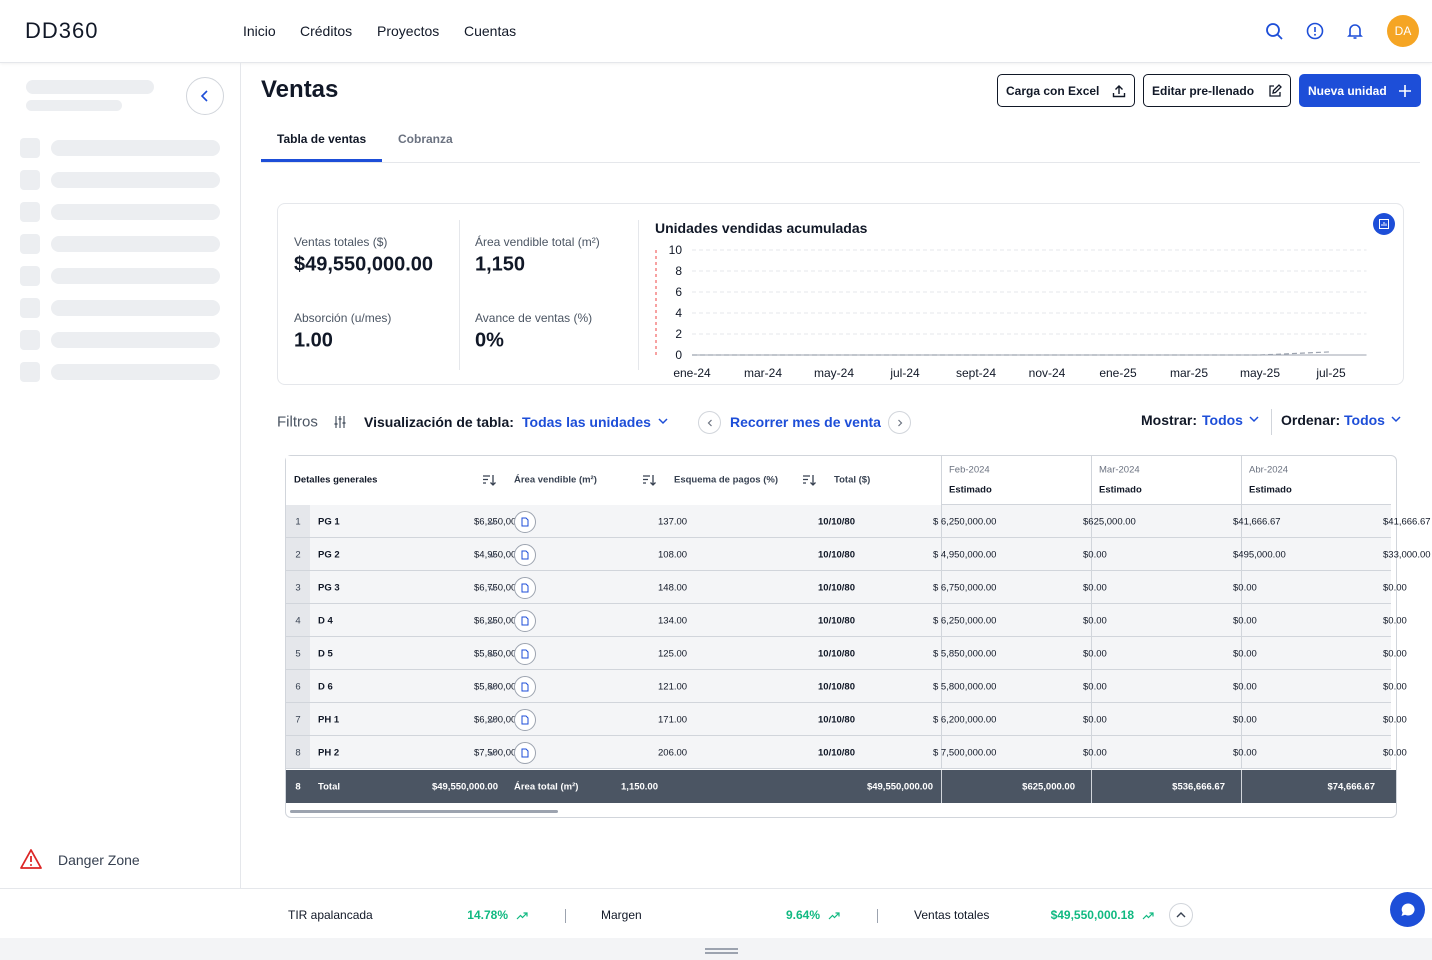 This screenshot has height=960, width=1432. Describe the element at coordinates (1396, 419) in the screenshot. I see `chevron` at that location.